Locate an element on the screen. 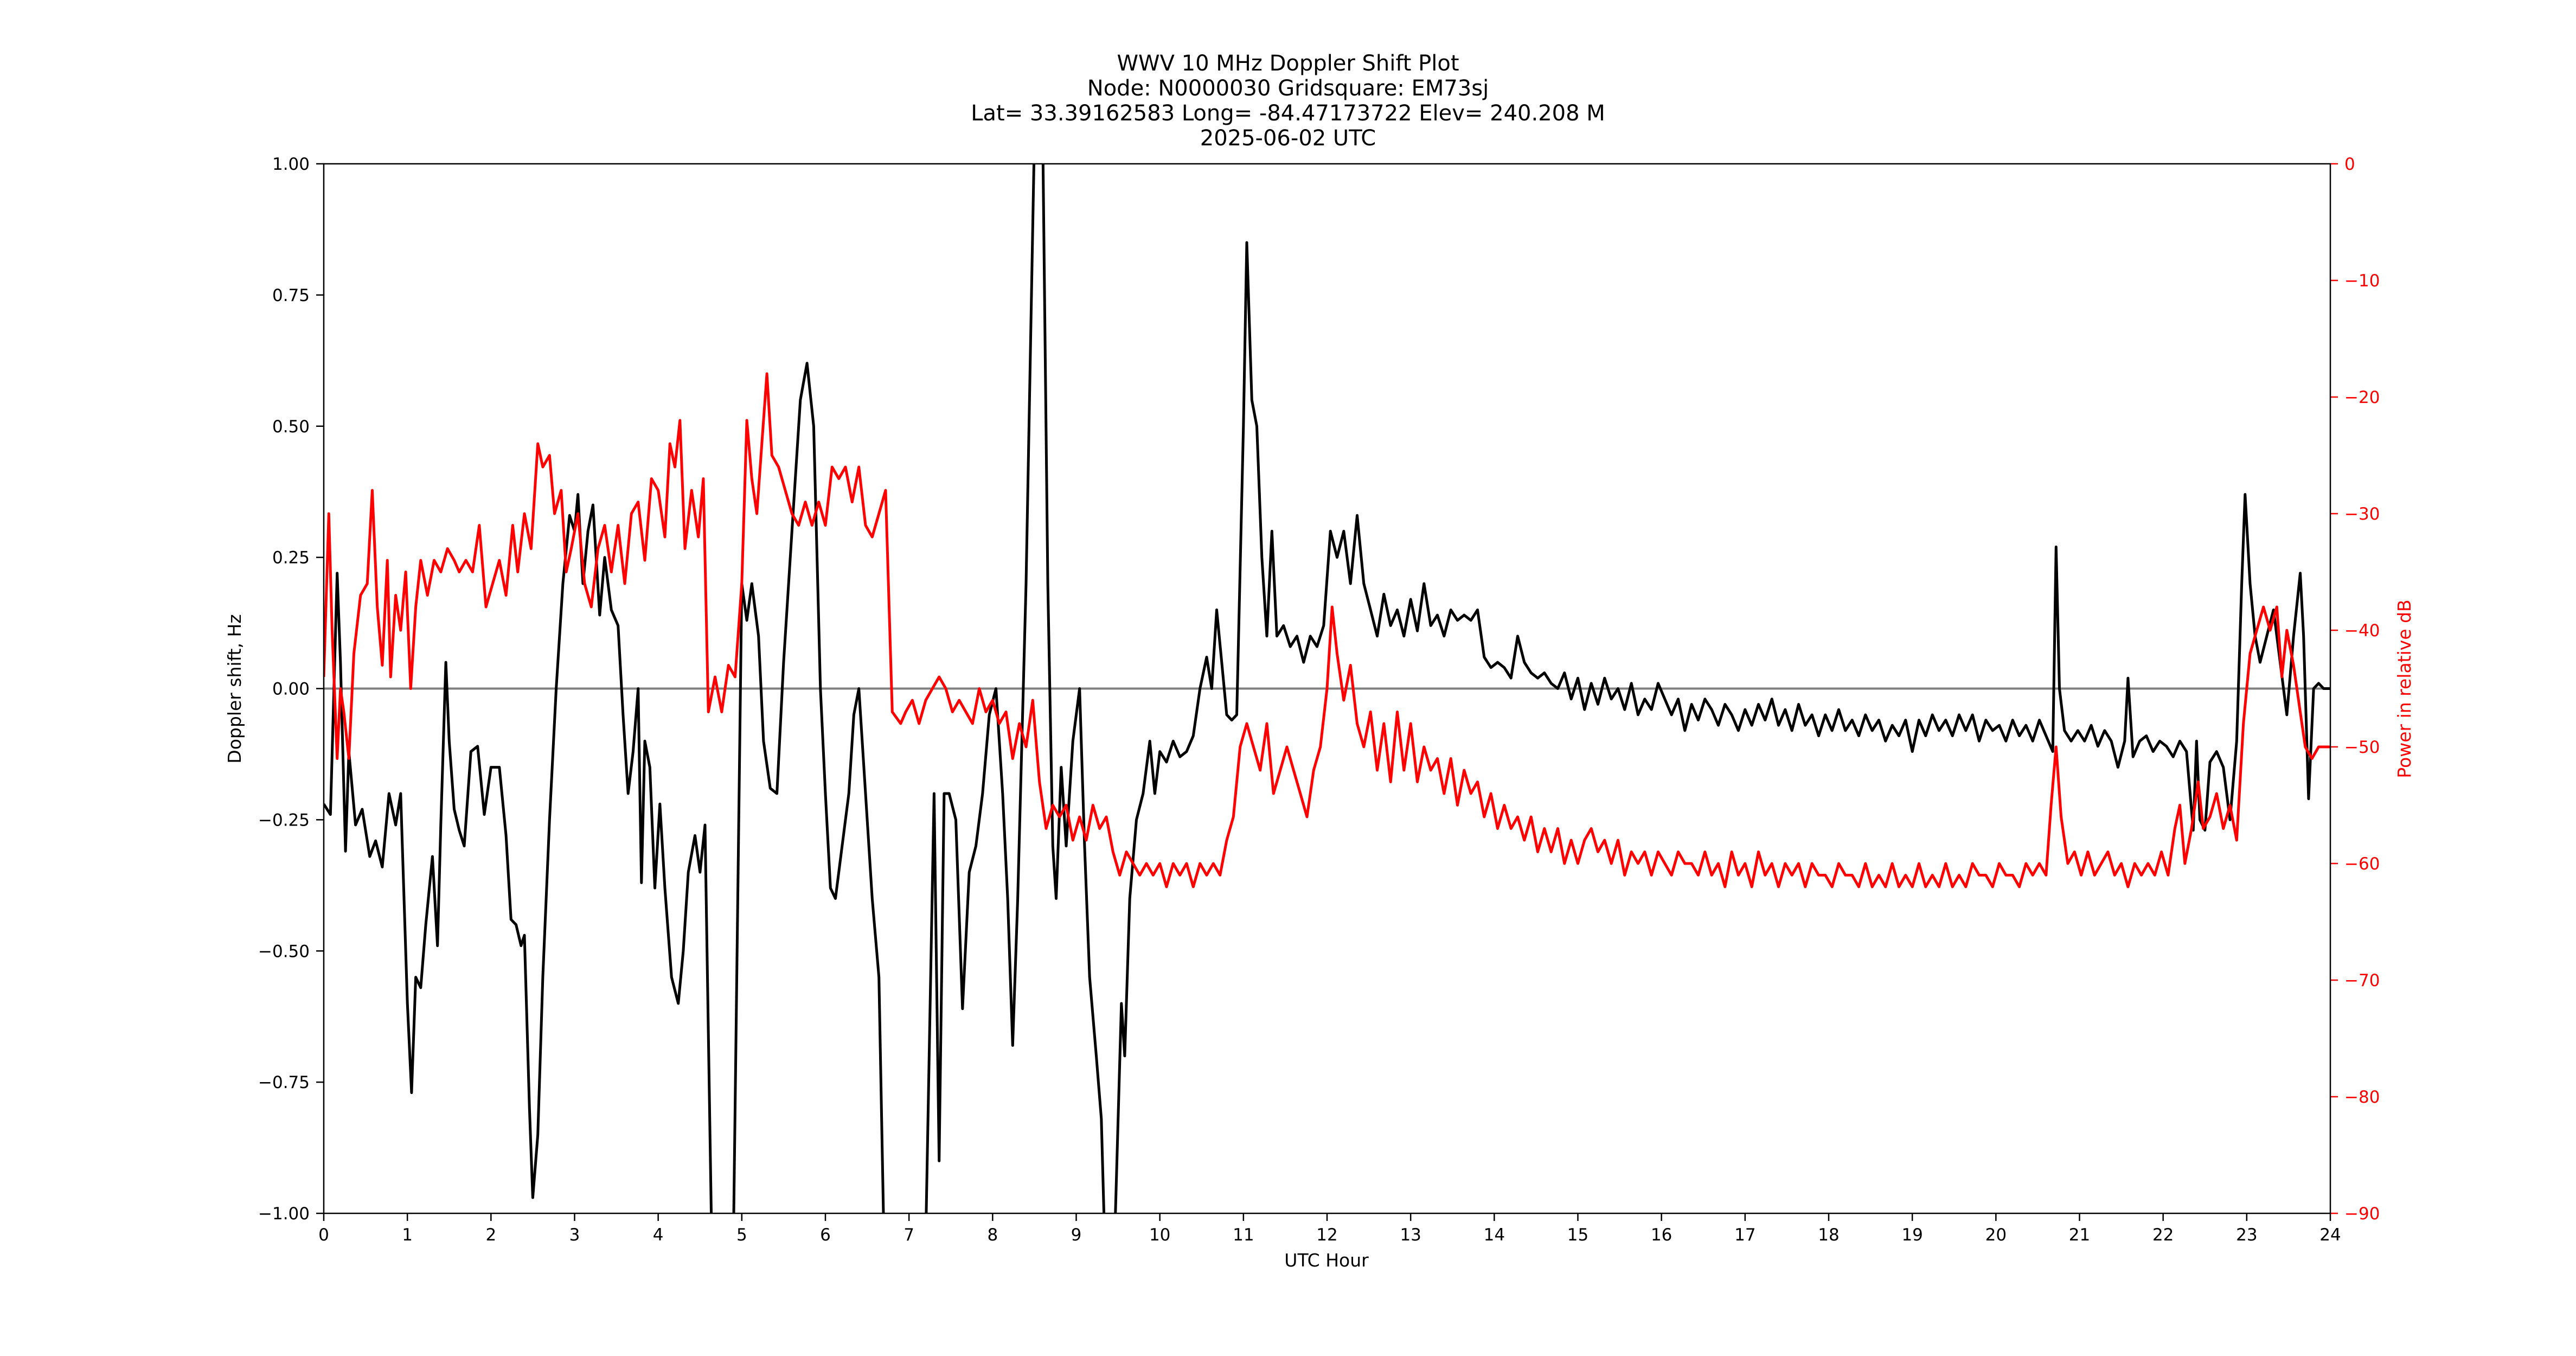 The width and height of the screenshot is (2576, 1356). x-tick-label: 4 is located at coordinates (658, 1235).